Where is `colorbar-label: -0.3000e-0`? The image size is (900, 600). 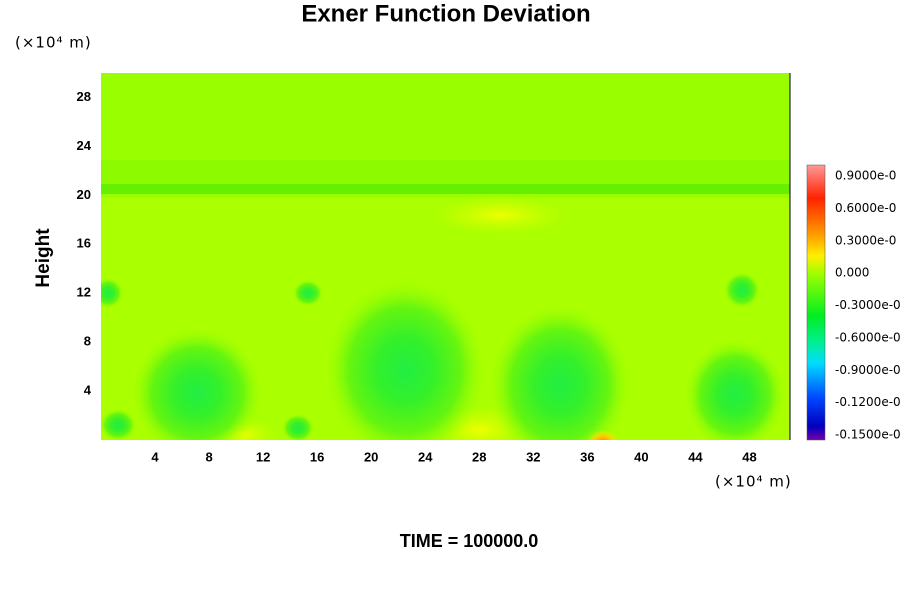
colorbar-label: -0.3000e-0 is located at coordinates (867, 305).